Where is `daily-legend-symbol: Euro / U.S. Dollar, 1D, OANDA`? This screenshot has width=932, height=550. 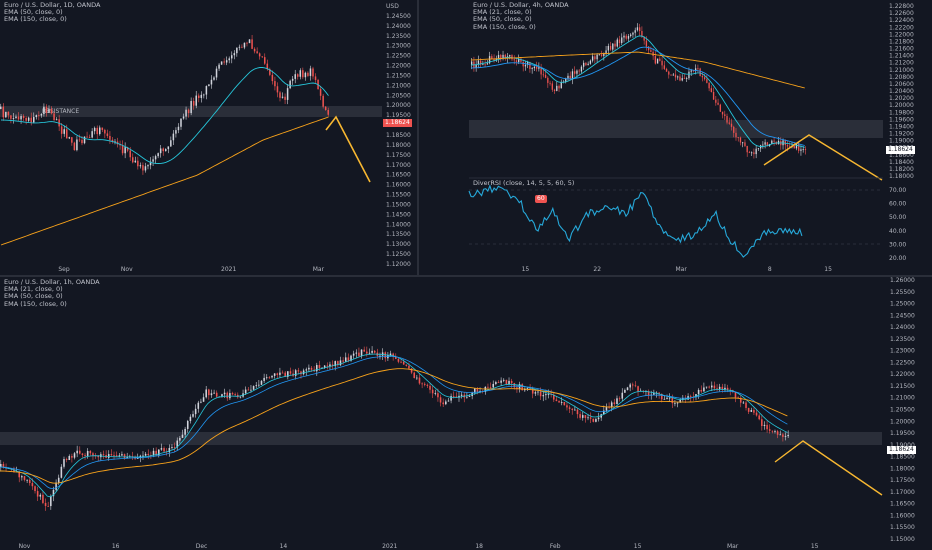
daily-legend-symbol: Euro / U.S. Dollar, 1D, OANDA is located at coordinates (52, 5).